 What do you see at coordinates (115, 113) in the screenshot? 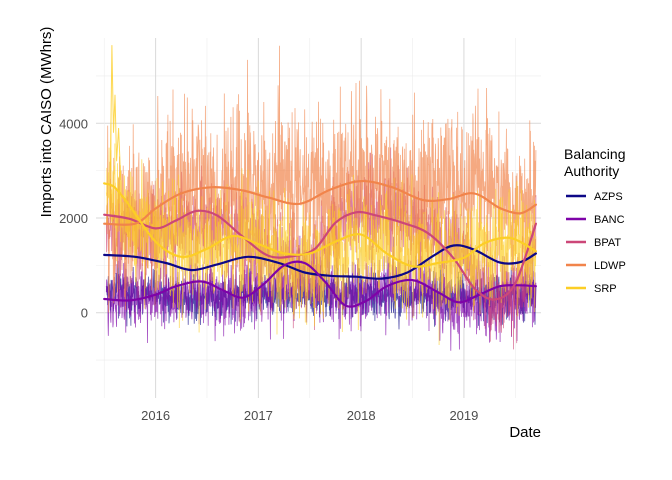
I see `daily-spike-srp` at bounding box center [115, 113].